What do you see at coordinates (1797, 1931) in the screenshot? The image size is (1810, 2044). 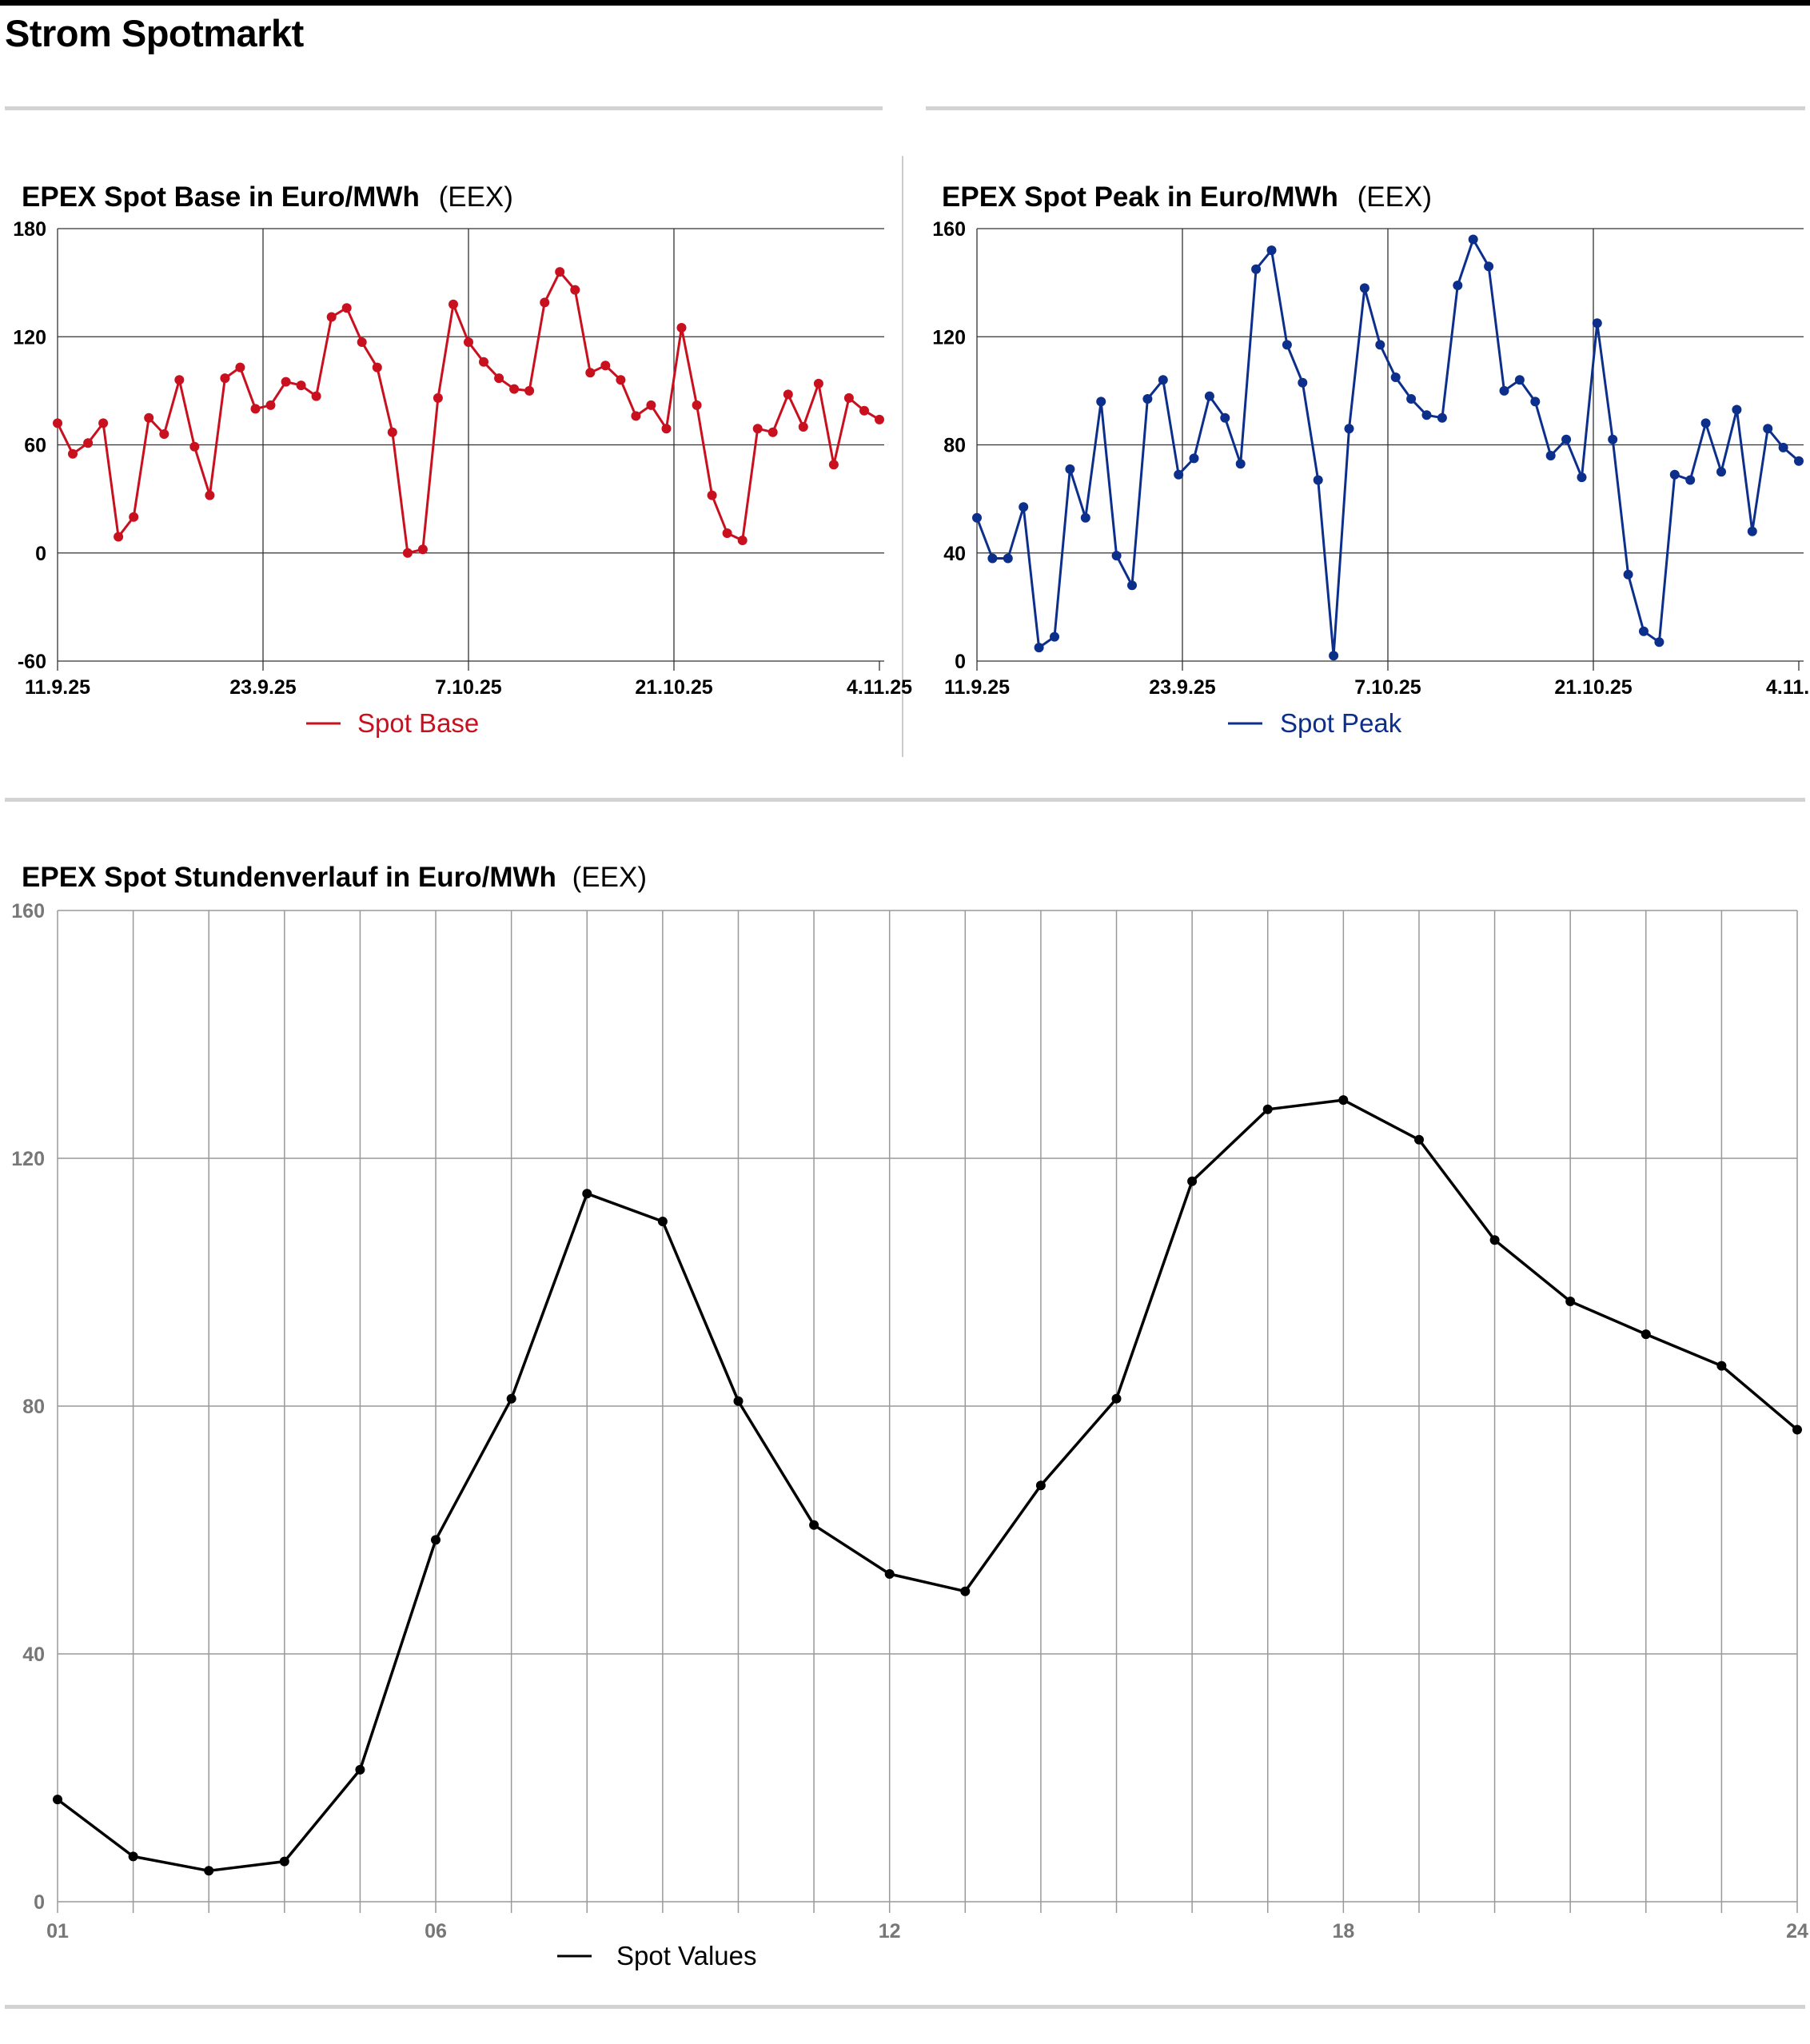 I see `x-tick-label: 24` at bounding box center [1797, 1931].